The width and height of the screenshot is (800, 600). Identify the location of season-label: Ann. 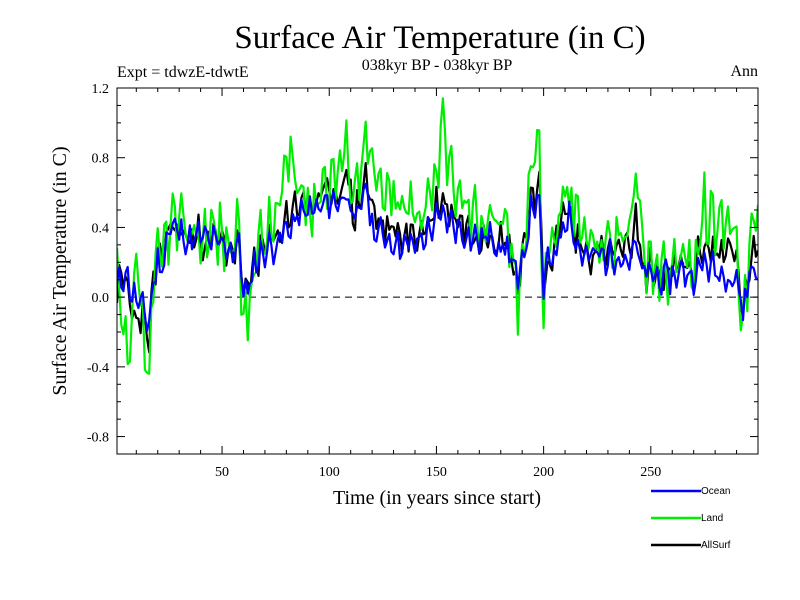
(744, 71).